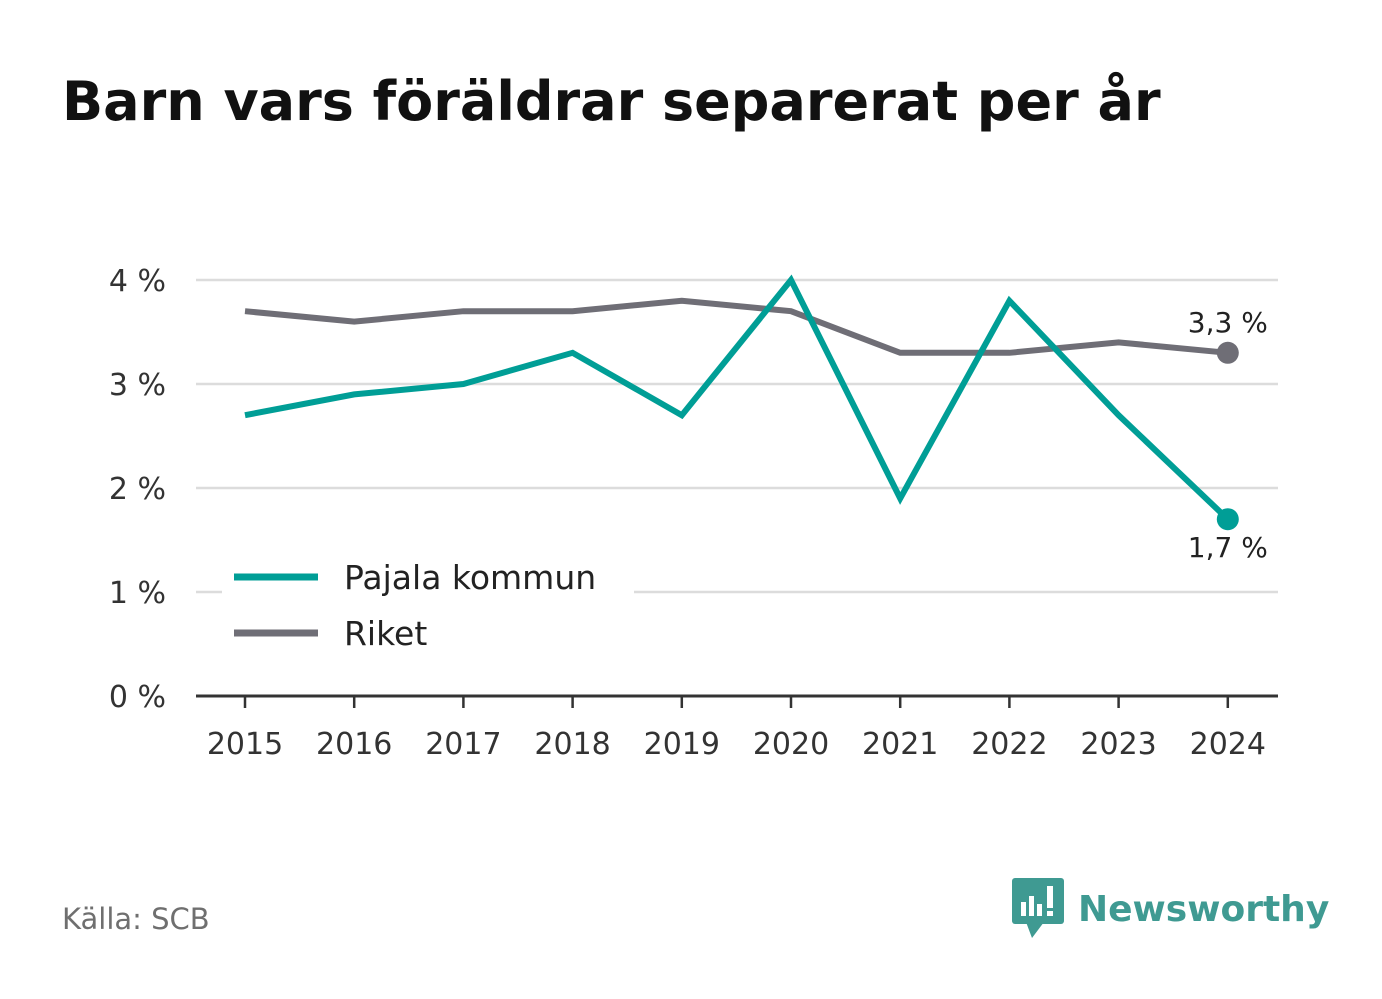 This screenshot has width=1382, height=999. What do you see at coordinates (1228, 744) in the screenshot?
I see `x-tick-label: 2024` at bounding box center [1228, 744].